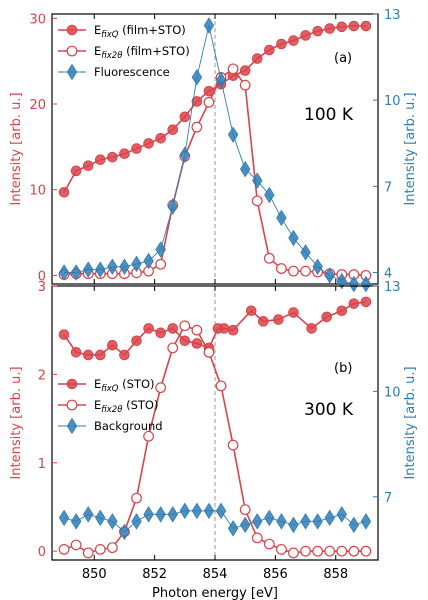  I want to click on x-tick-label: 856, so click(275, 574).